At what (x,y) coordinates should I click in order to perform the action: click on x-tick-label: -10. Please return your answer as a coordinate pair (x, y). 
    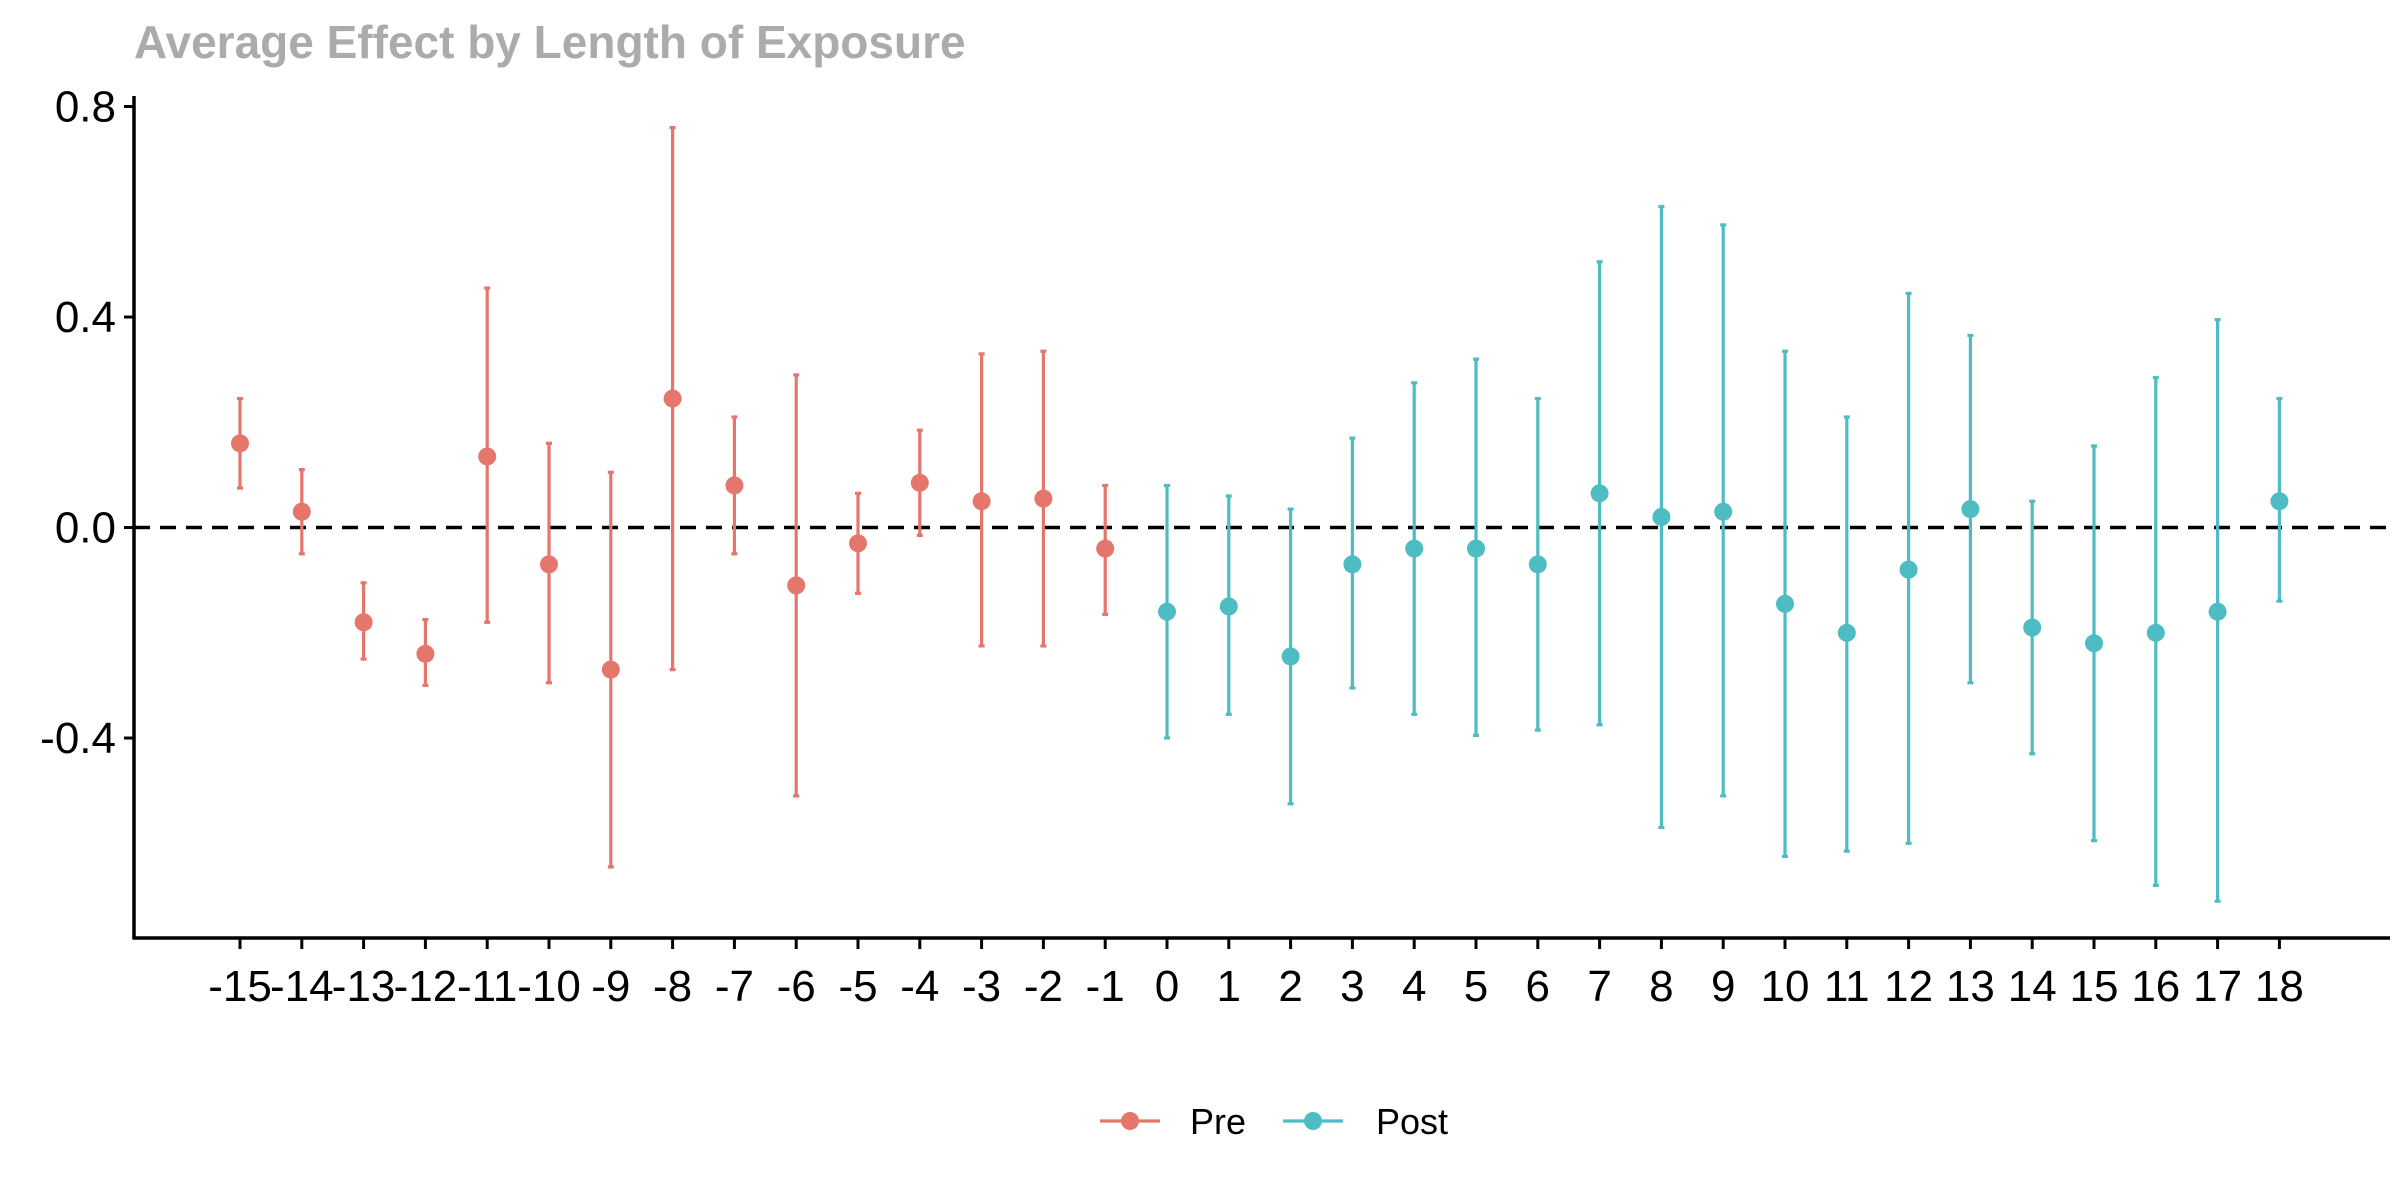
    Looking at the image, I should click on (549, 986).